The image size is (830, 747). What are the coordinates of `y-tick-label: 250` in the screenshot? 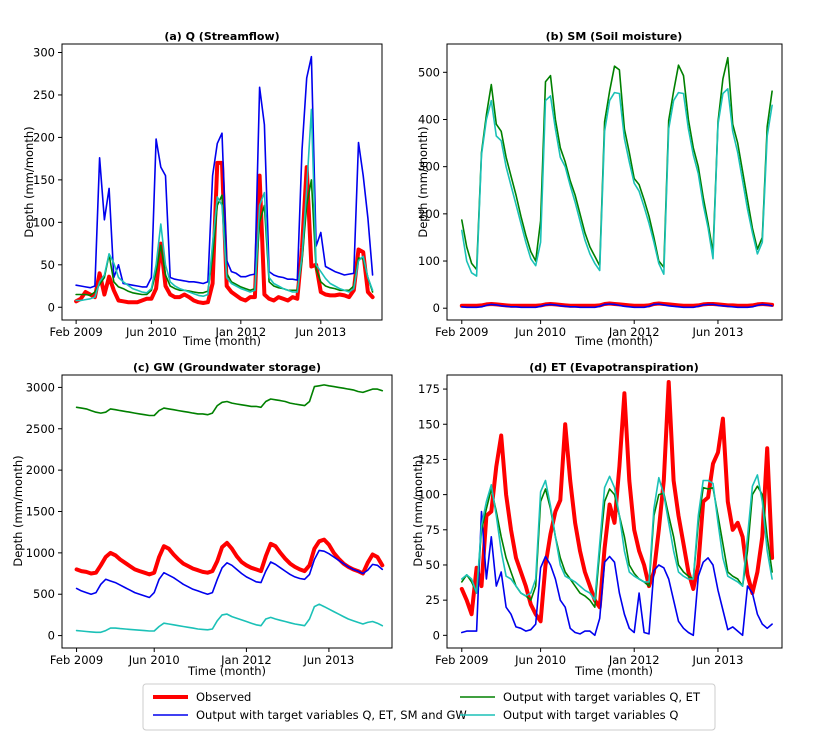 It's located at (44, 95).